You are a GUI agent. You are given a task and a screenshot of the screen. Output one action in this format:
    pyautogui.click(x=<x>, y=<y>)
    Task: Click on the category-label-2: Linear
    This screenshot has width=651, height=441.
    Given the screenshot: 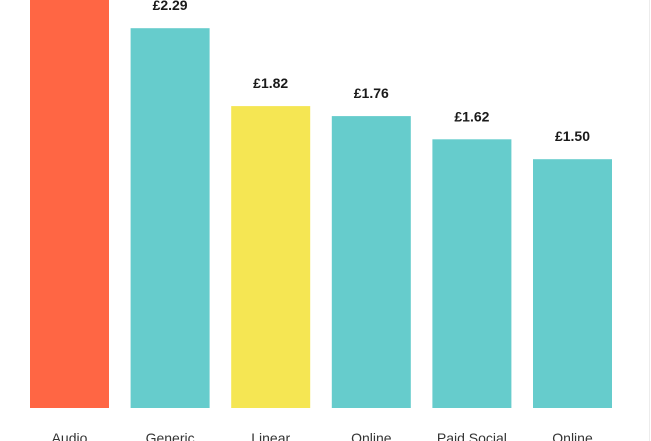 What is the action you would take?
    pyautogui.click(x=270, y=435)
    